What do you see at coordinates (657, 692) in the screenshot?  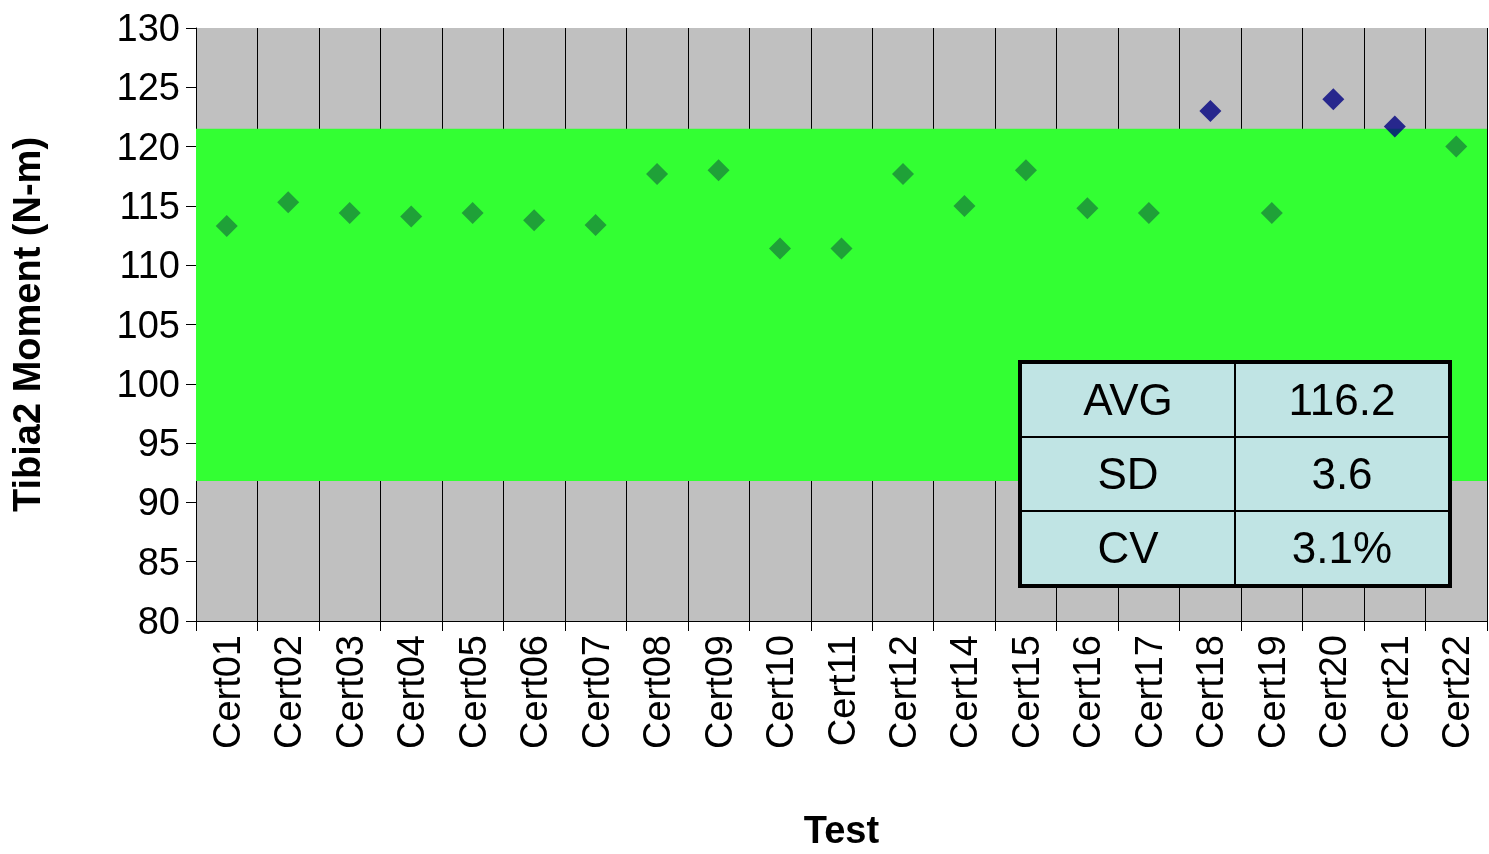 I see `x-tick-label: Cert08` at bounding box center [657, 692].